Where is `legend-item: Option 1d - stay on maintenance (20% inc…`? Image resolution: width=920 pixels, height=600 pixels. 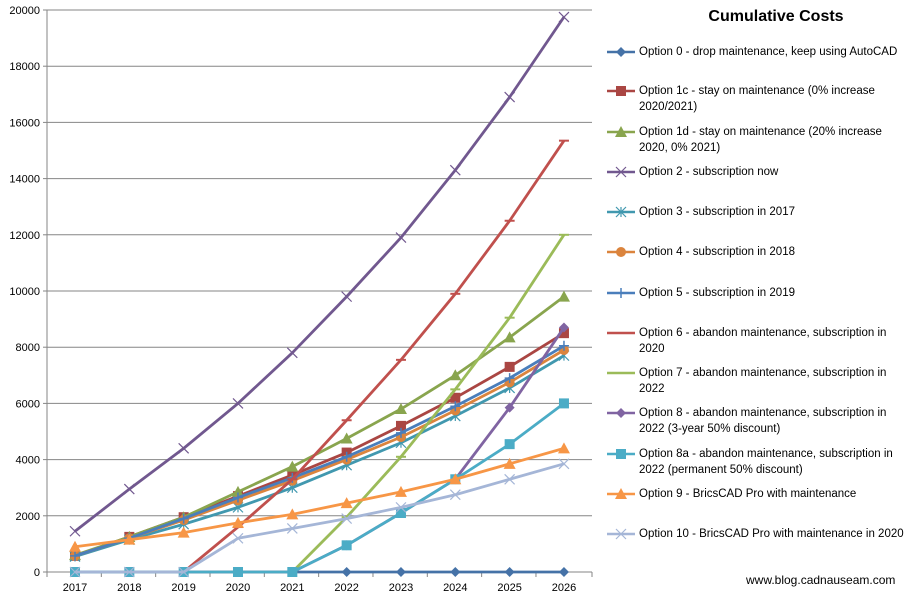 legend-item: Option 1d - stay on maintenance (20% inc… is located at coordinates (760, 140).